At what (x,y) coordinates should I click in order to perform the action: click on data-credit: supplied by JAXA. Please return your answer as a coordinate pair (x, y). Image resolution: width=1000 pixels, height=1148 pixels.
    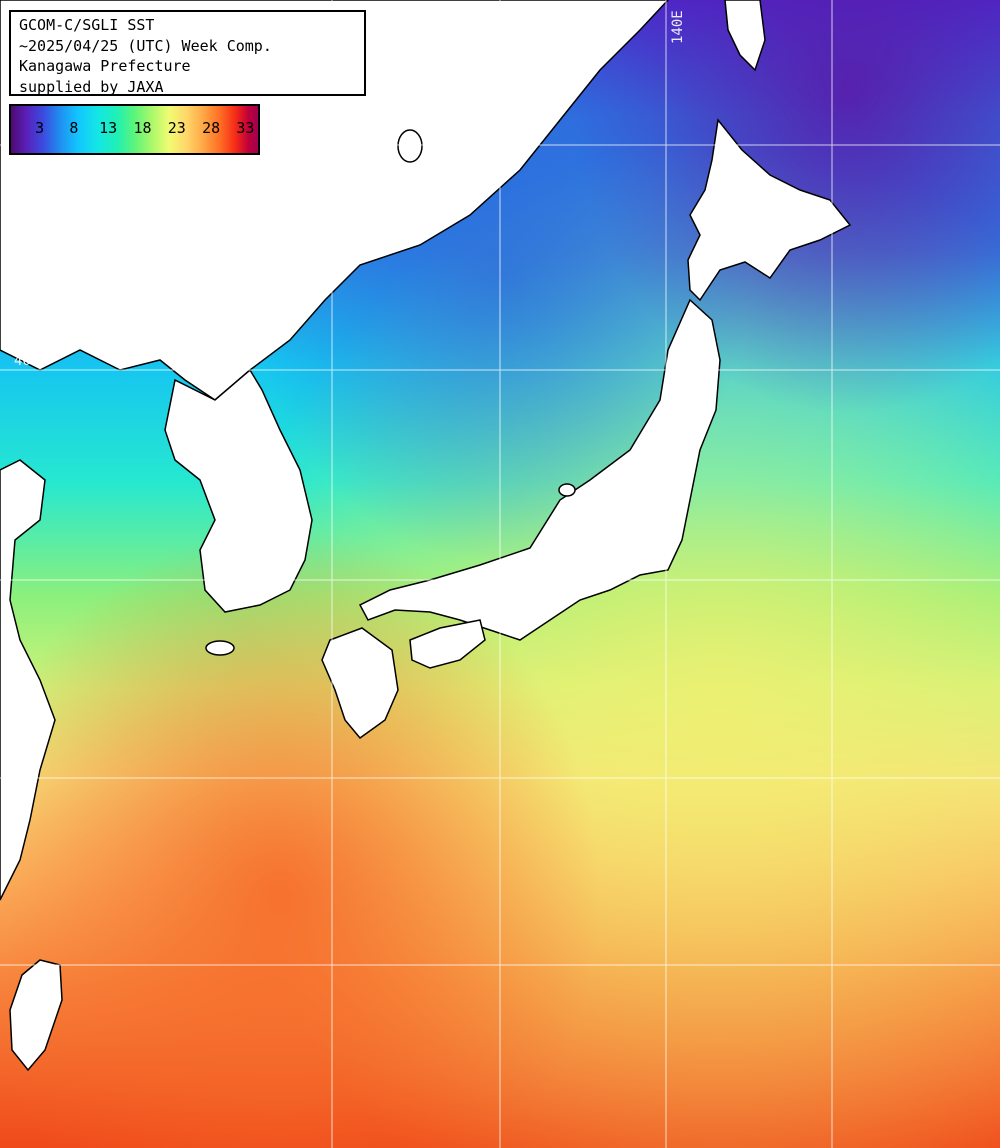
    Looking at the image, I should click on (91, 86).